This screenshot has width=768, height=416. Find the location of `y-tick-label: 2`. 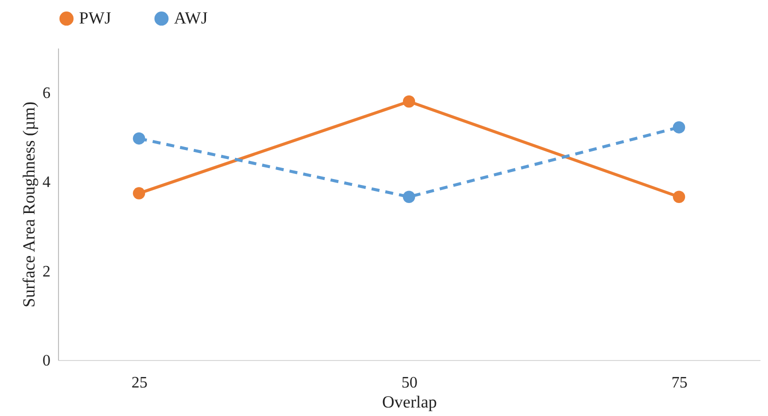

y-tick-label: 2 is located at coordinates (46, 271).